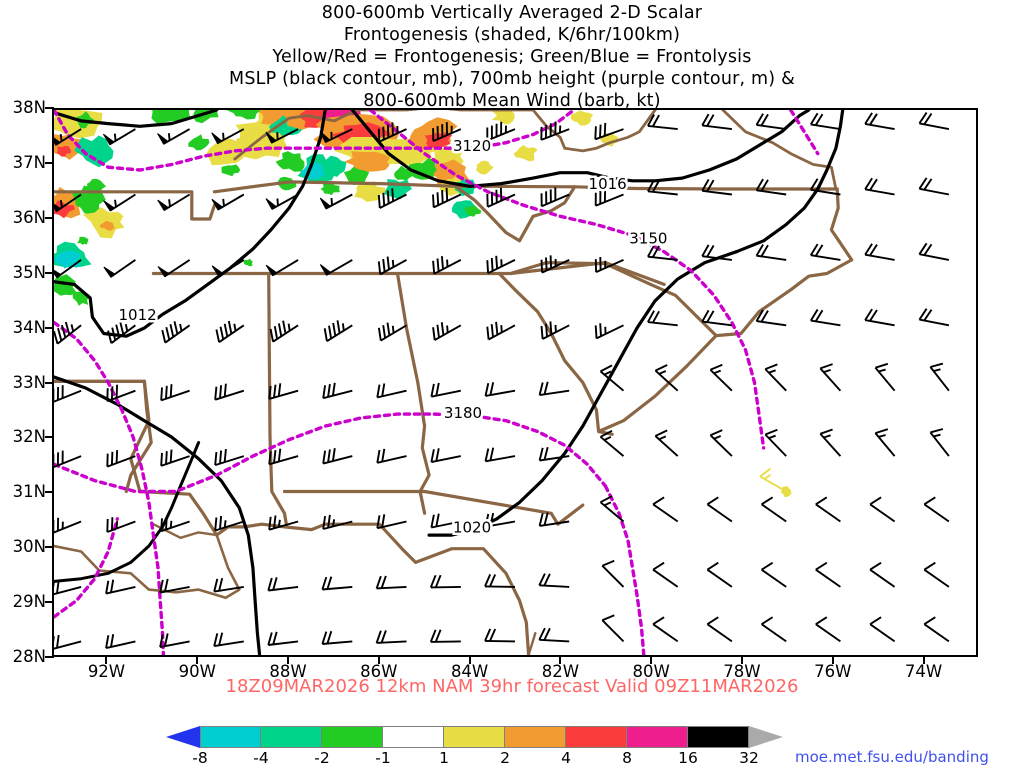  I want to click on mslp-contour-label: 1012, so click(138, 315).